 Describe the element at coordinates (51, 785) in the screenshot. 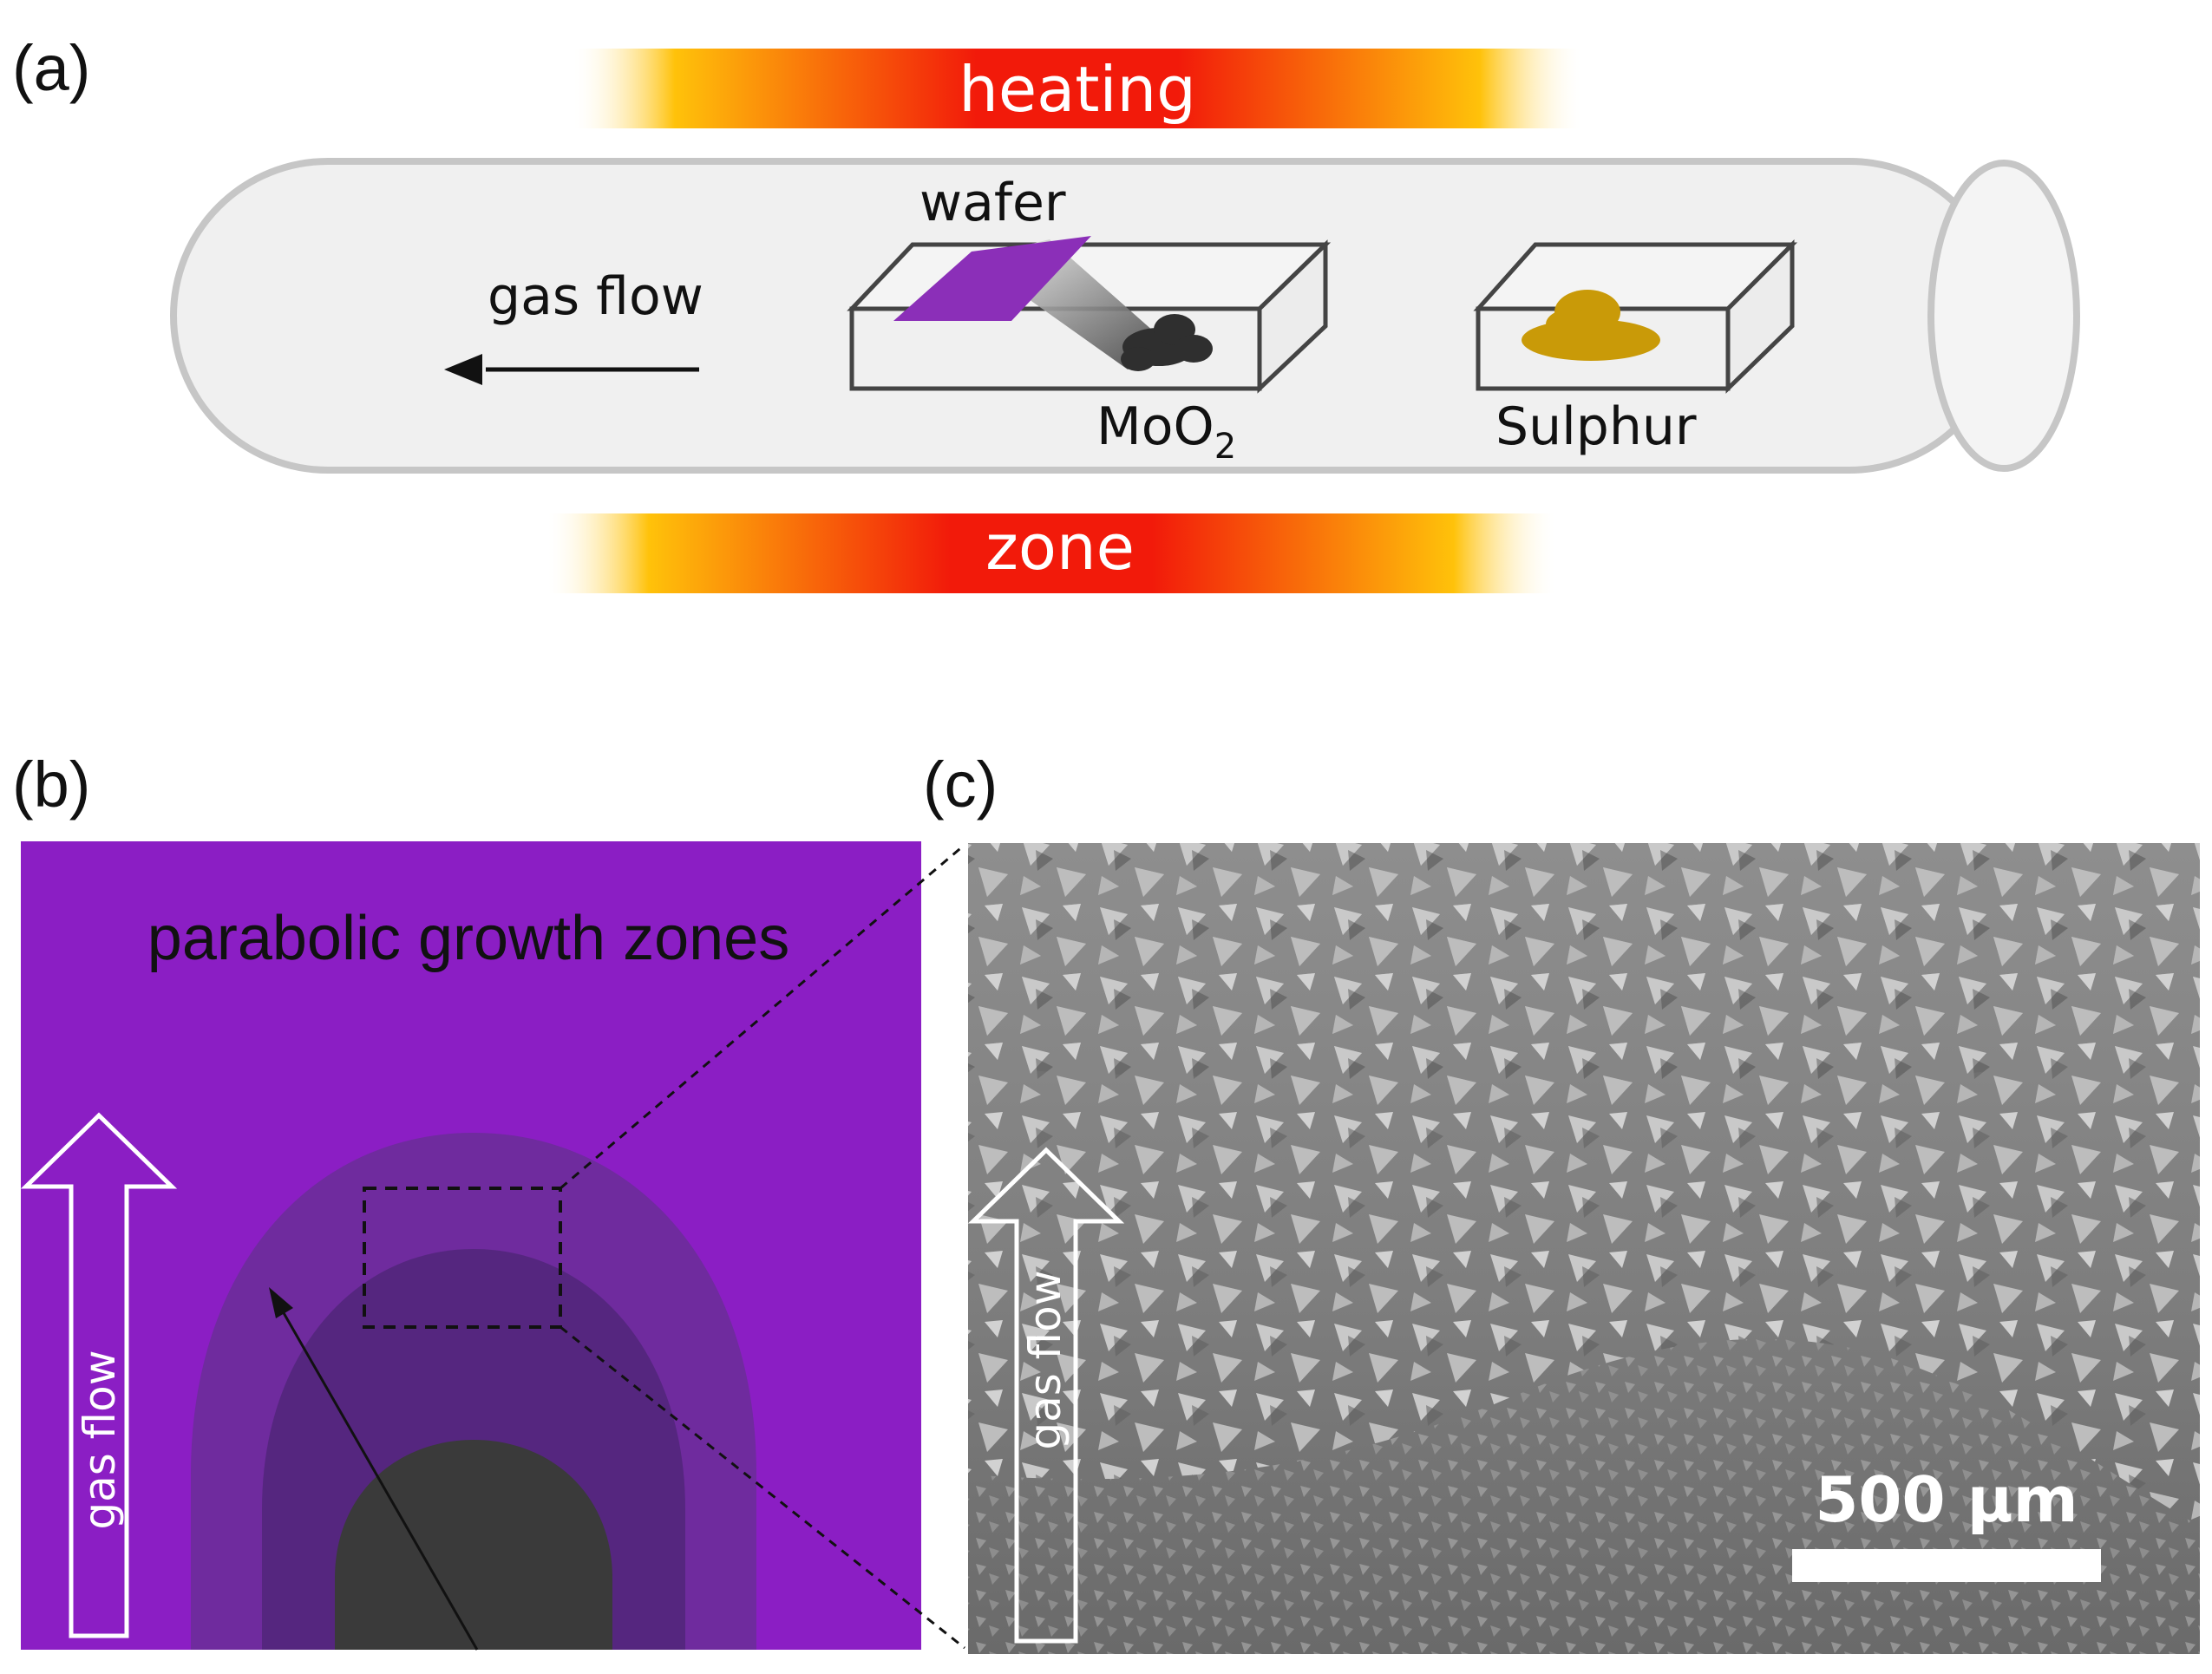

I see `panel-b-label: (b)` at that location.